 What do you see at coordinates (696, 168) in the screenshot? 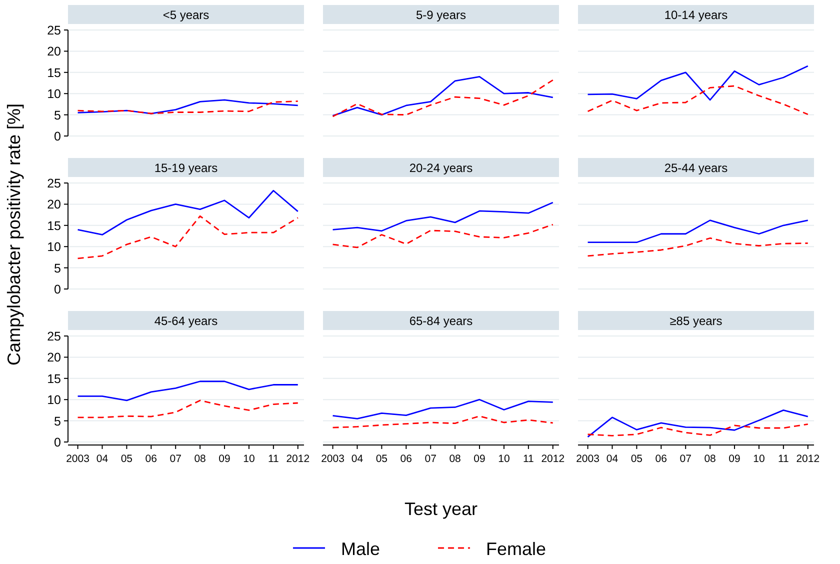
I see `chart-title: 25-44 years` at bounding box center [696, 168].